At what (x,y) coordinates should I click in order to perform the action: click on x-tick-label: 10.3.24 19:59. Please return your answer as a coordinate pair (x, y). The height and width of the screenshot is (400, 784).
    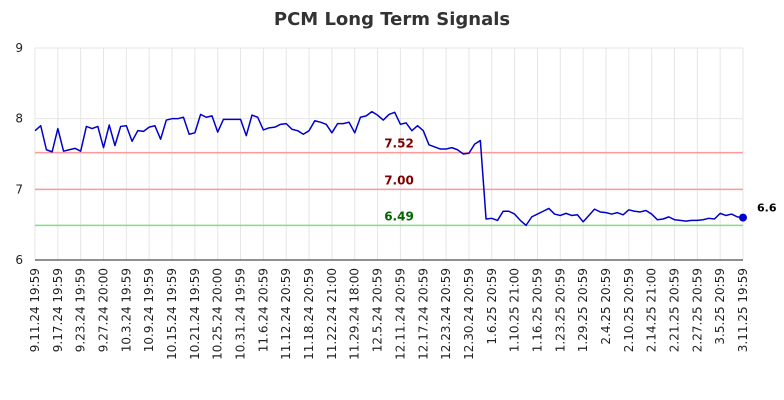
    Looking at the image, I should click on (126, 310).